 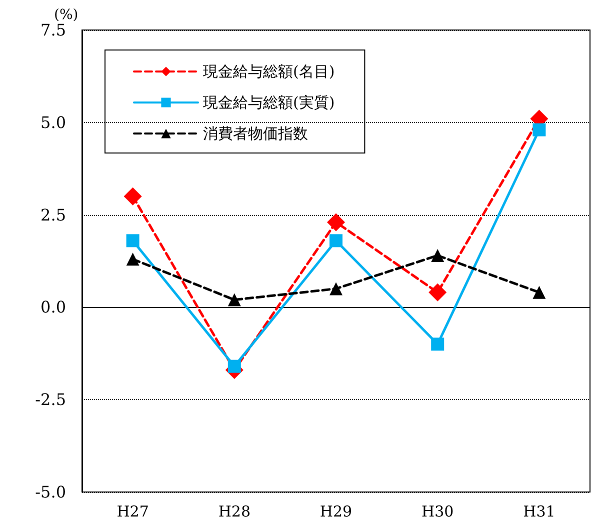 I want to click on legend-label: 現金給与総額(実質), so click(x=269, y=103).